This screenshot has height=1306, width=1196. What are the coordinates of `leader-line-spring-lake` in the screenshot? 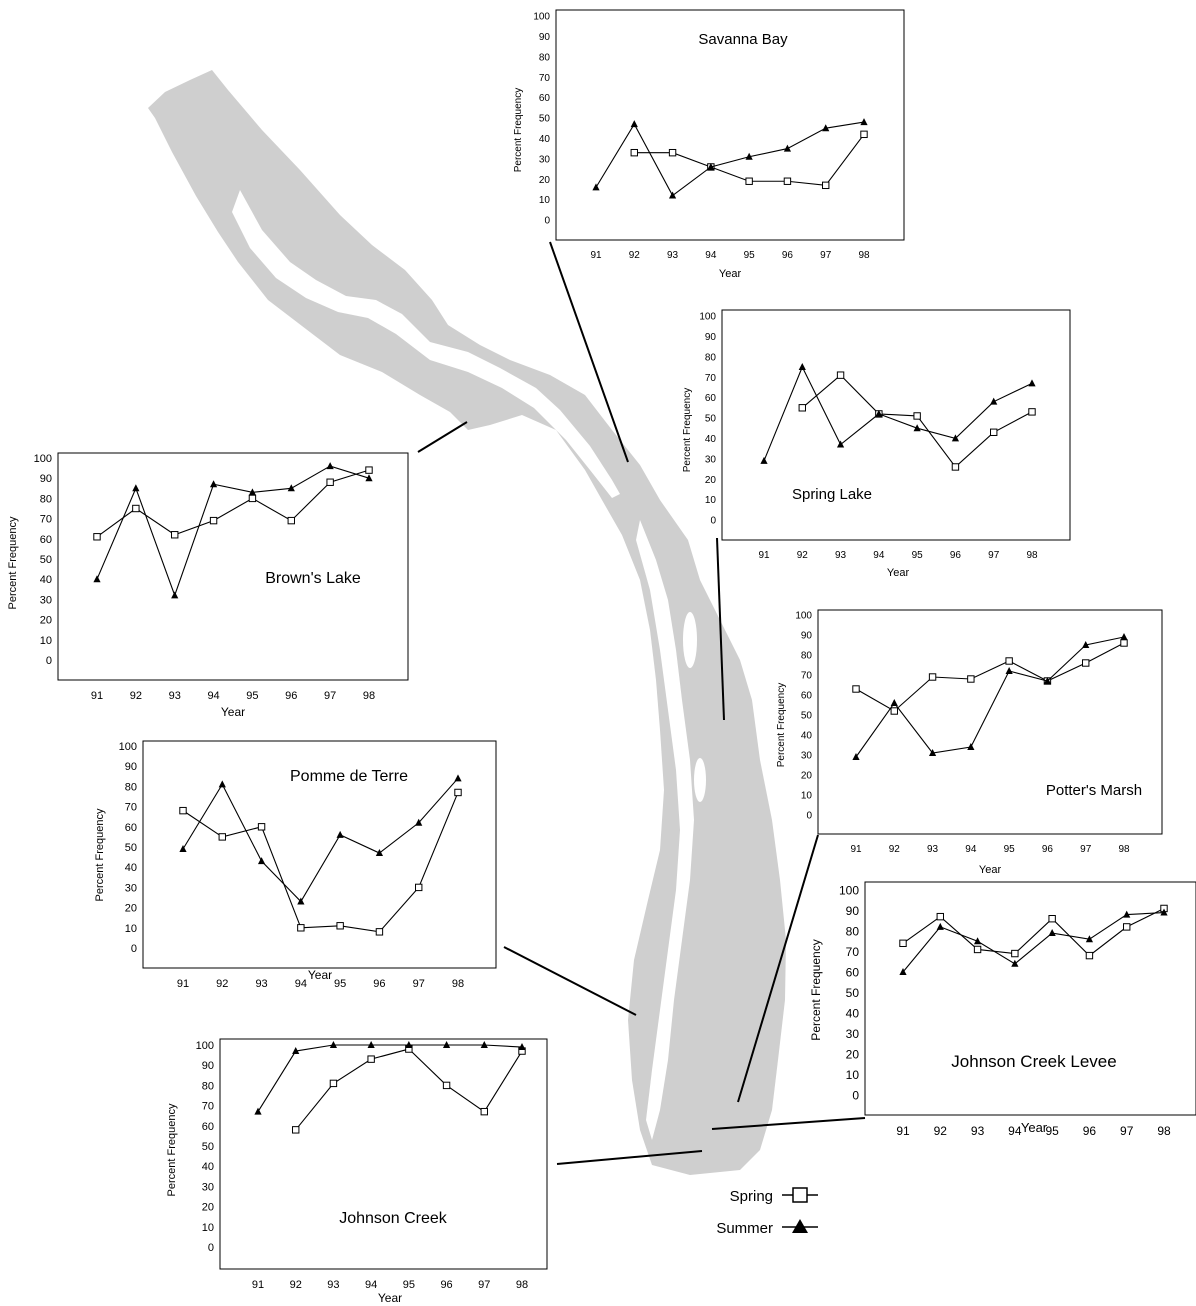 It's located at (720, 629).